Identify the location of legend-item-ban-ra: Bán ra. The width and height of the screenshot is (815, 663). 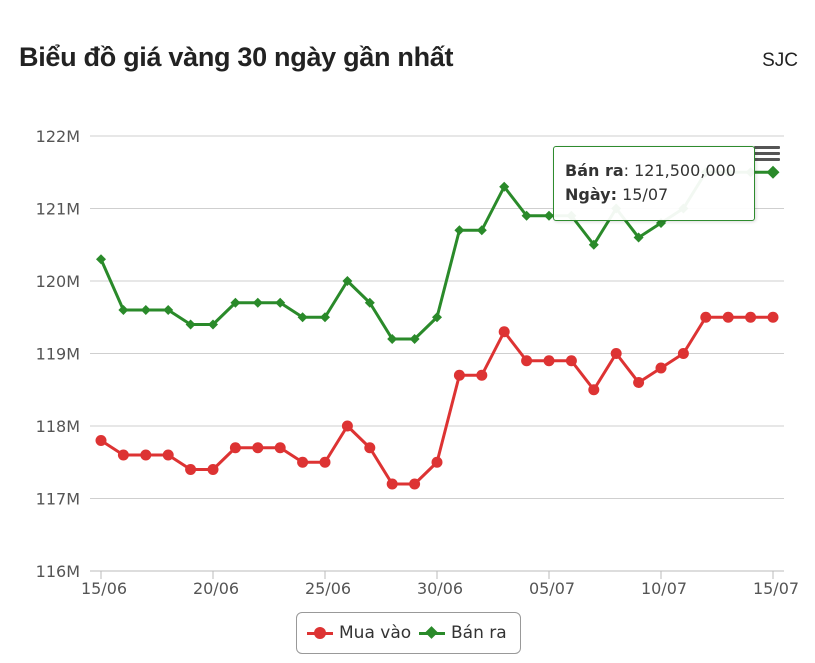
(463, 633).